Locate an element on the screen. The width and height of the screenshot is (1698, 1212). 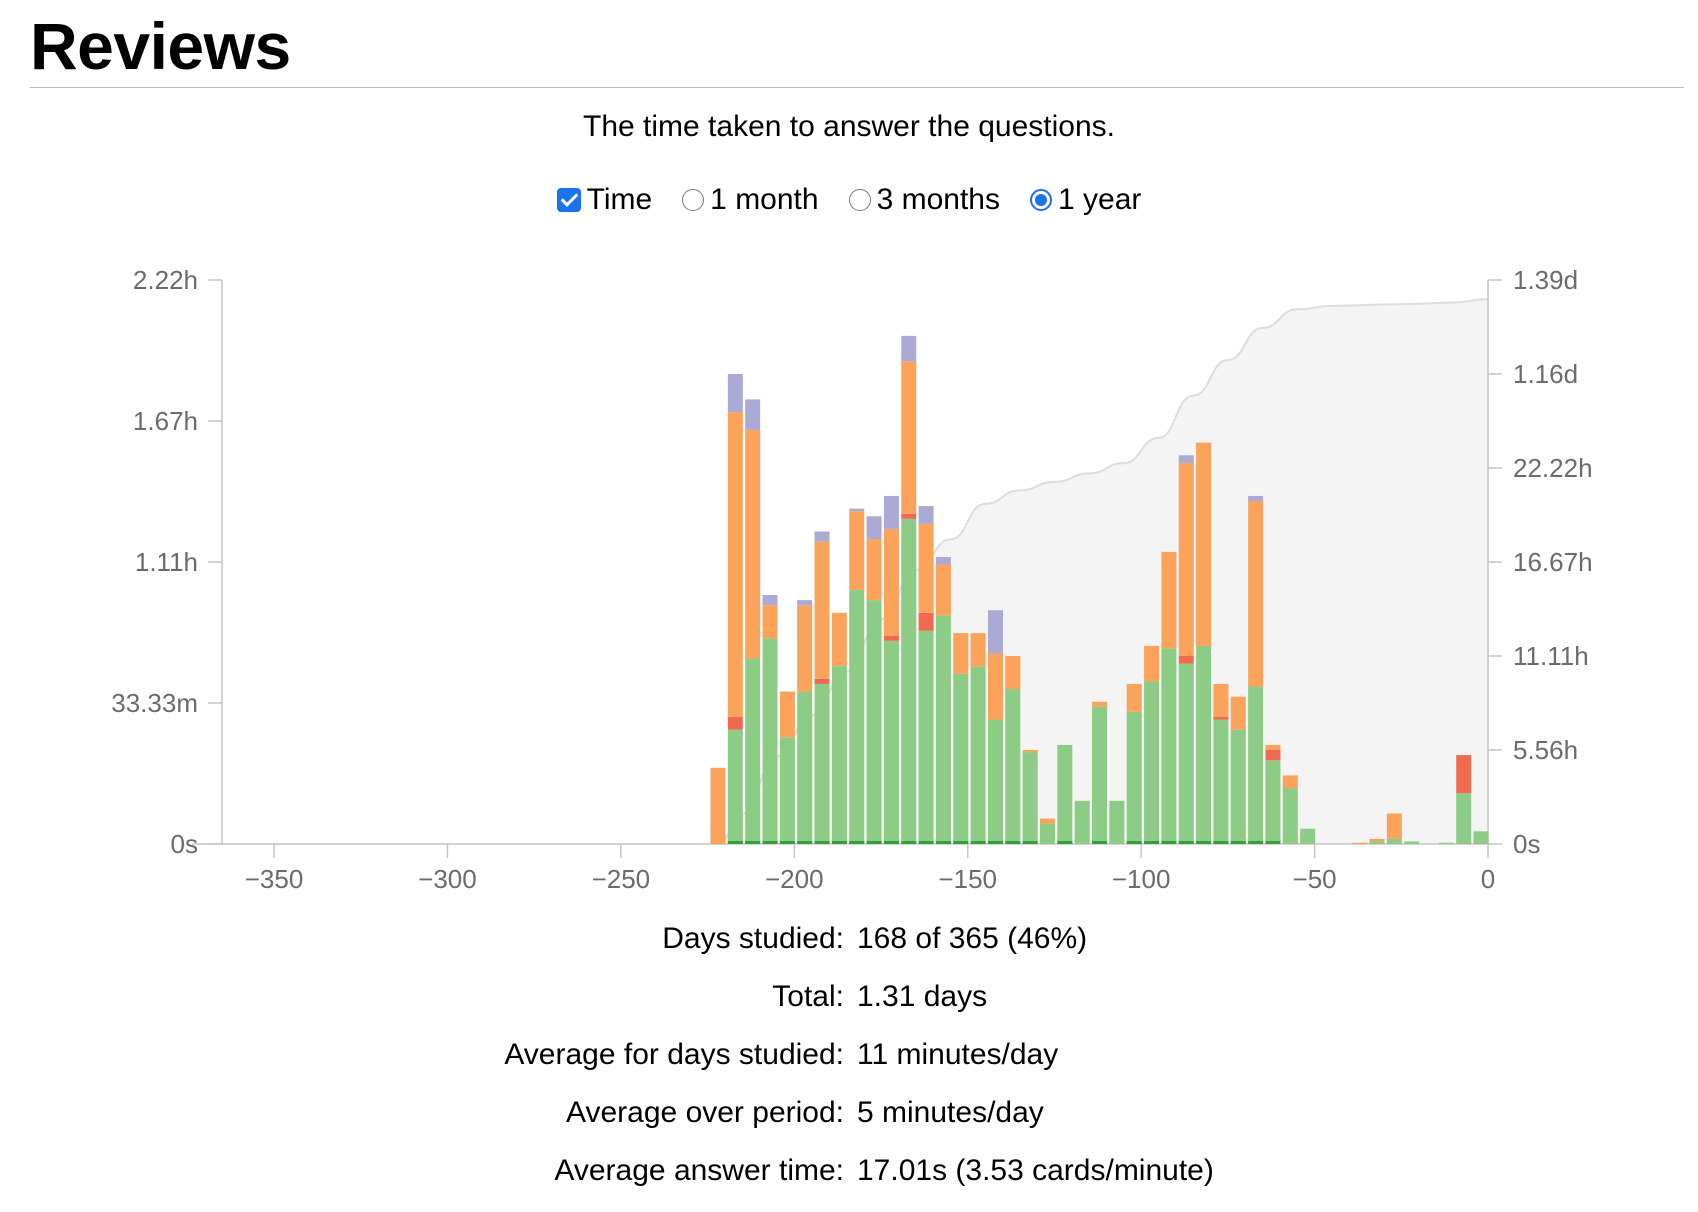
radio-1-month is located at coordinates (693, 200).